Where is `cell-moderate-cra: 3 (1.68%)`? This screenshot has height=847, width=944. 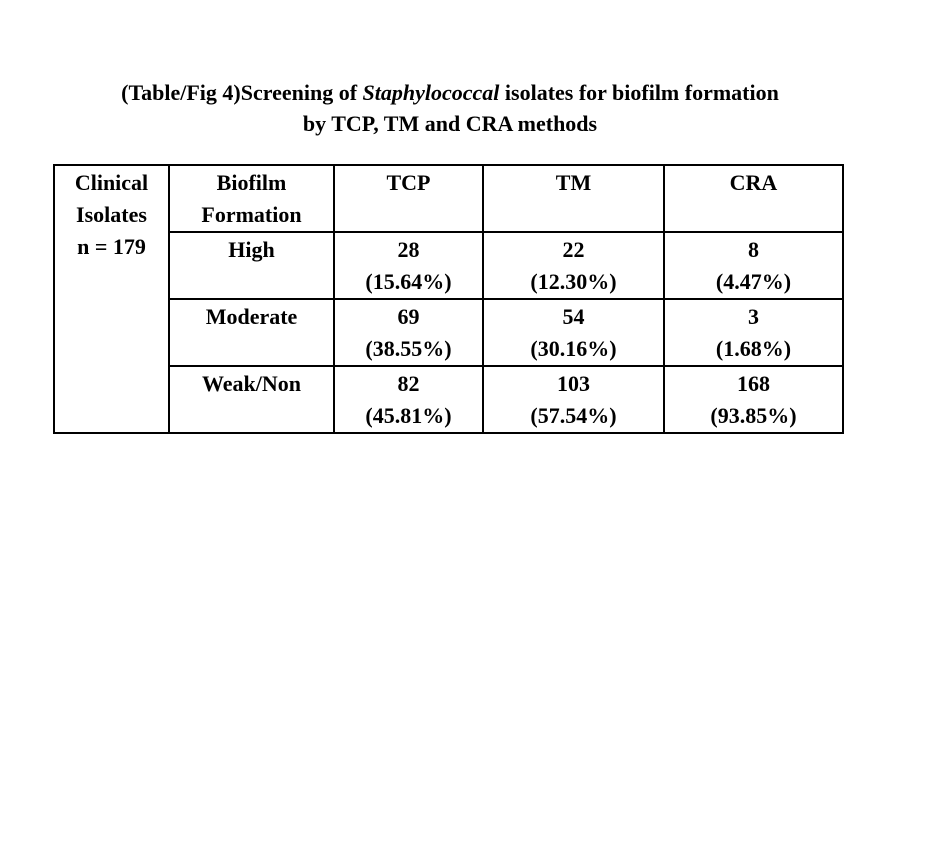
cell-moderate-cra: 3 (1.68%) is located at coordinates (753, 332).